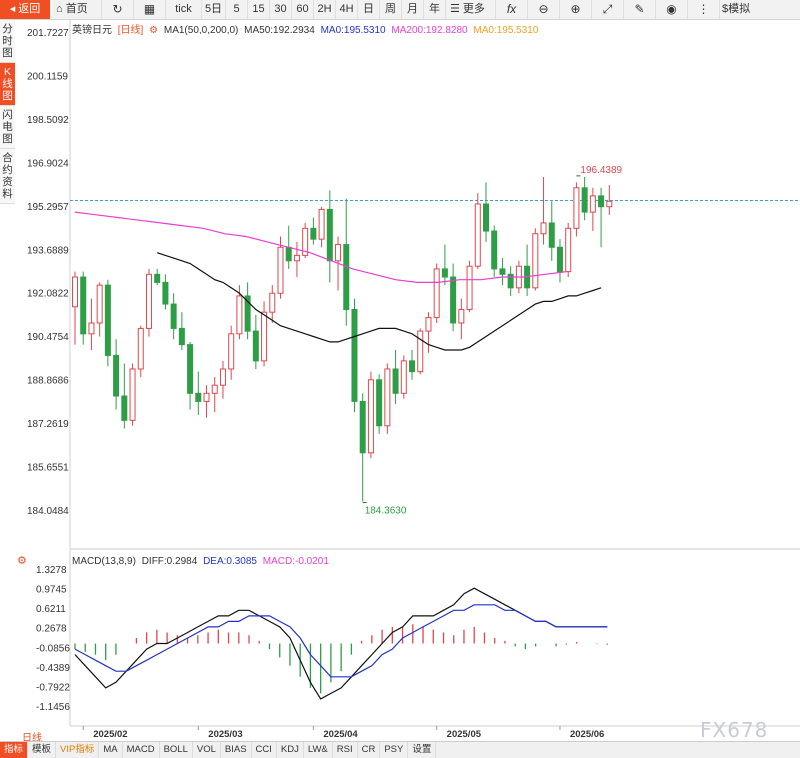 This screenshot has width=800, height=758. I want to click on zoom-in-icon: ⊕, so click(575, 9).